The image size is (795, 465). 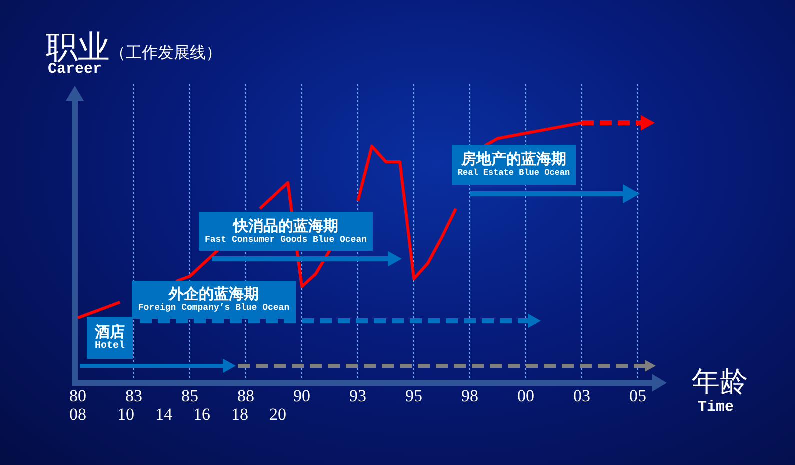 What do you see at coordinates (638, 396) in the screenshot?
I see `x-tick-label: 05` at bounding box center [638, 396].